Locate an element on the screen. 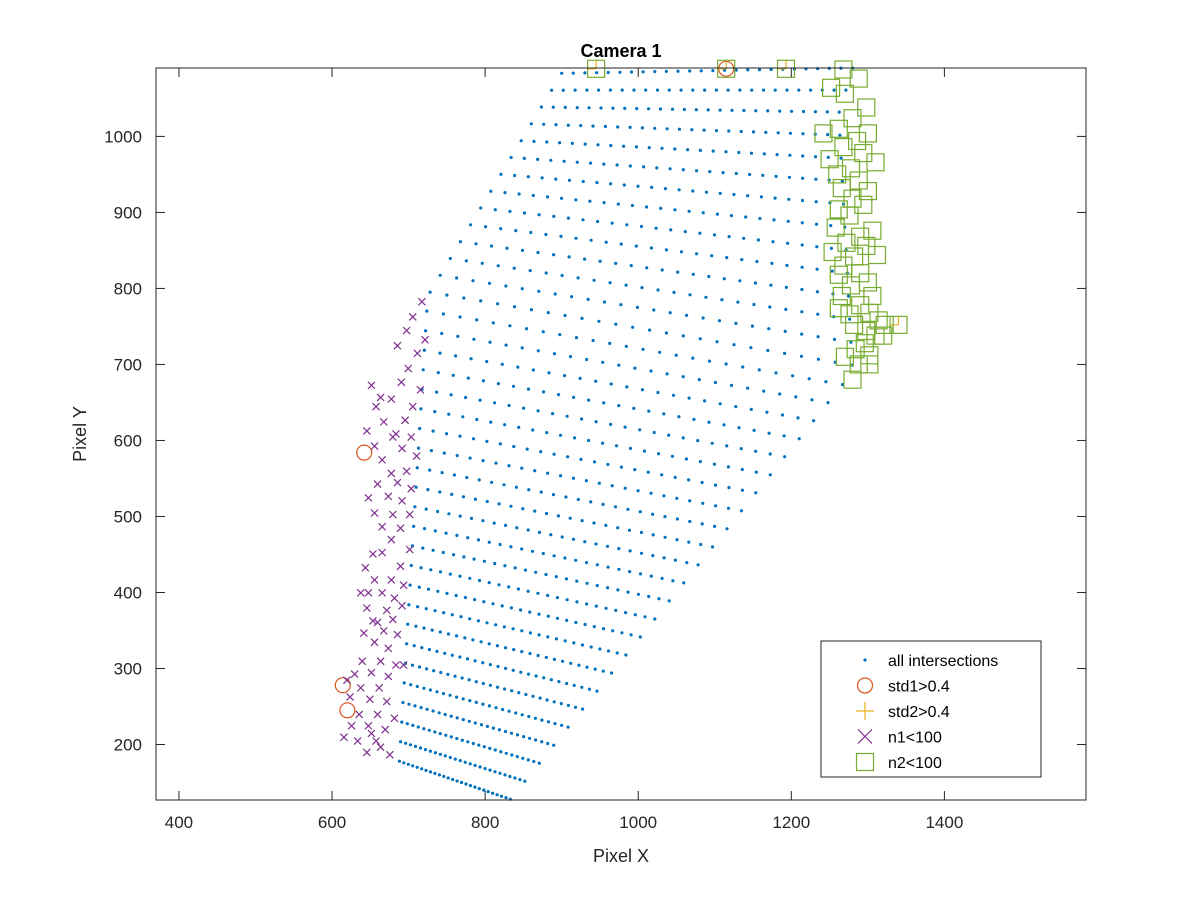 This screenshot has height=905, width=1200. plus-marker is located at coordinates (894, 320).